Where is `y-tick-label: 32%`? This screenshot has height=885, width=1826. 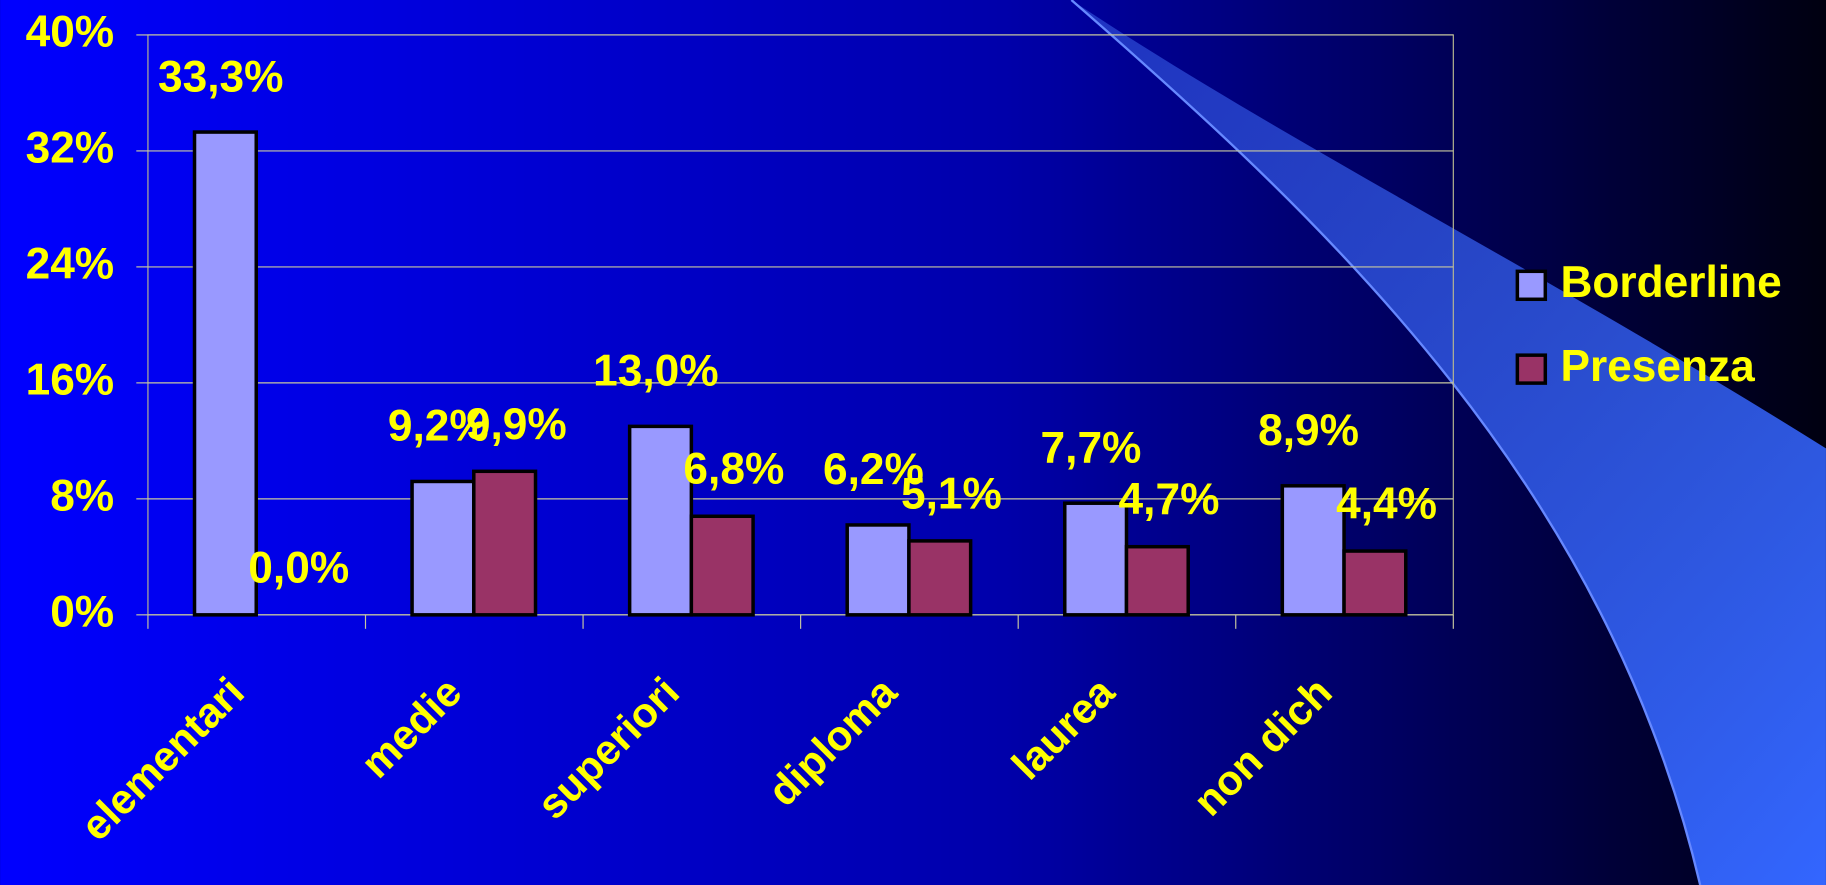
y-tick-label: 32% is located at coordinates (70, 148).